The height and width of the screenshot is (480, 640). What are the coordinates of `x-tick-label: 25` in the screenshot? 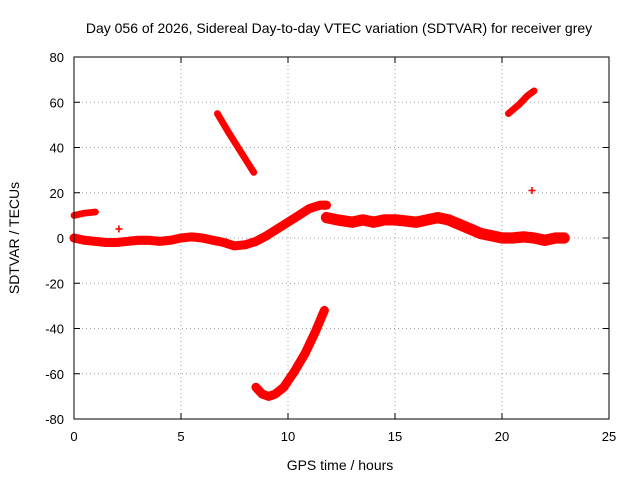 It's located at (609, 436).